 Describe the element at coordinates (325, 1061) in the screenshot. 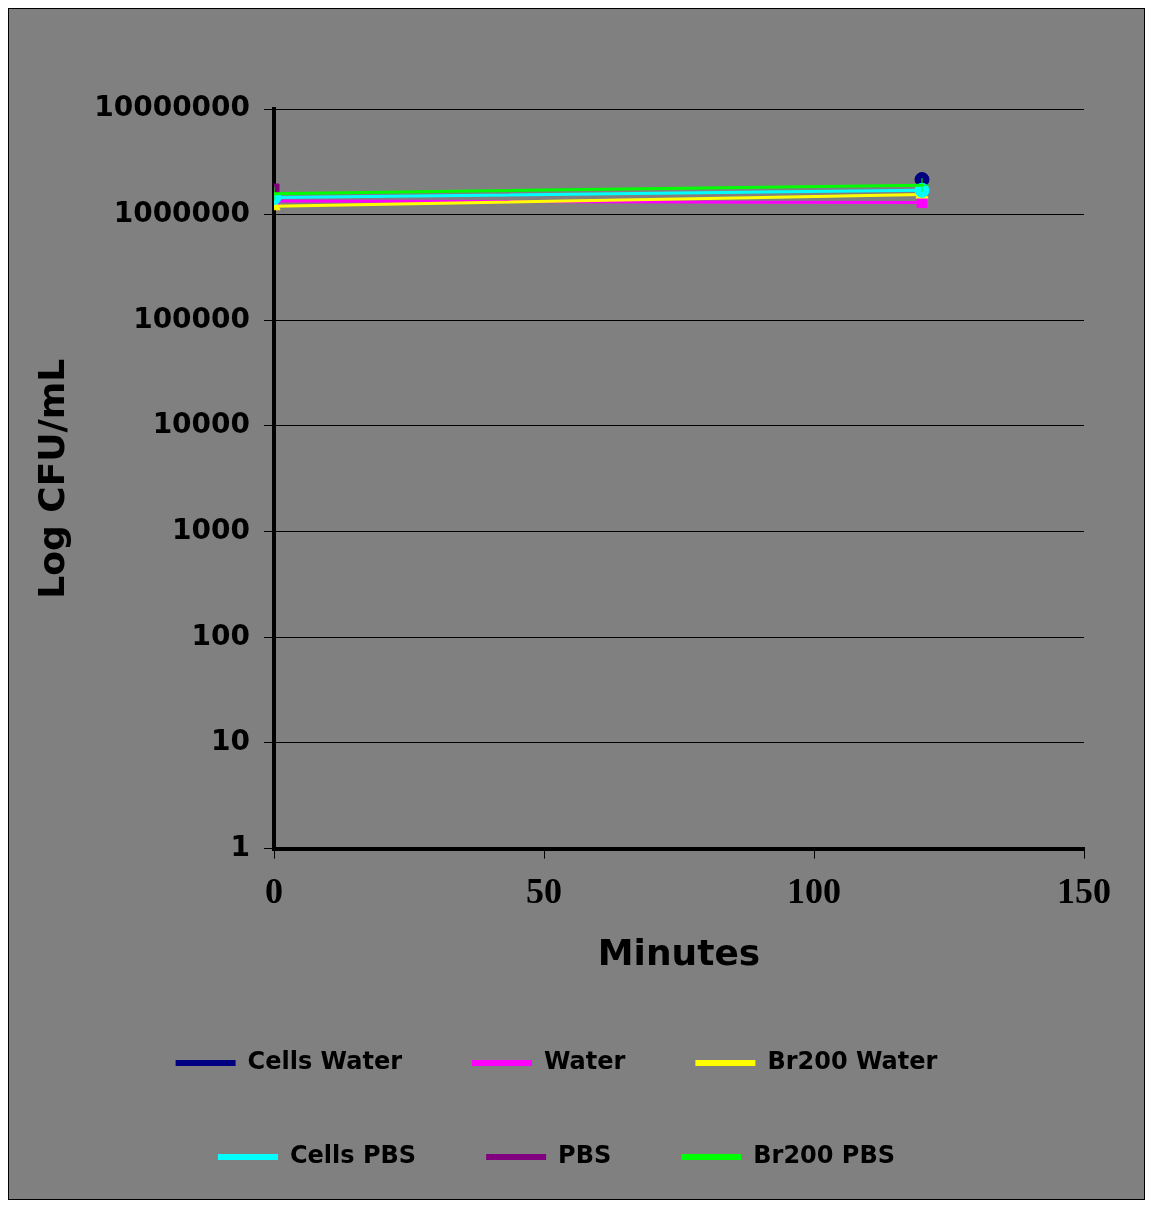

I see `legend-label: Cells Water` at that location.